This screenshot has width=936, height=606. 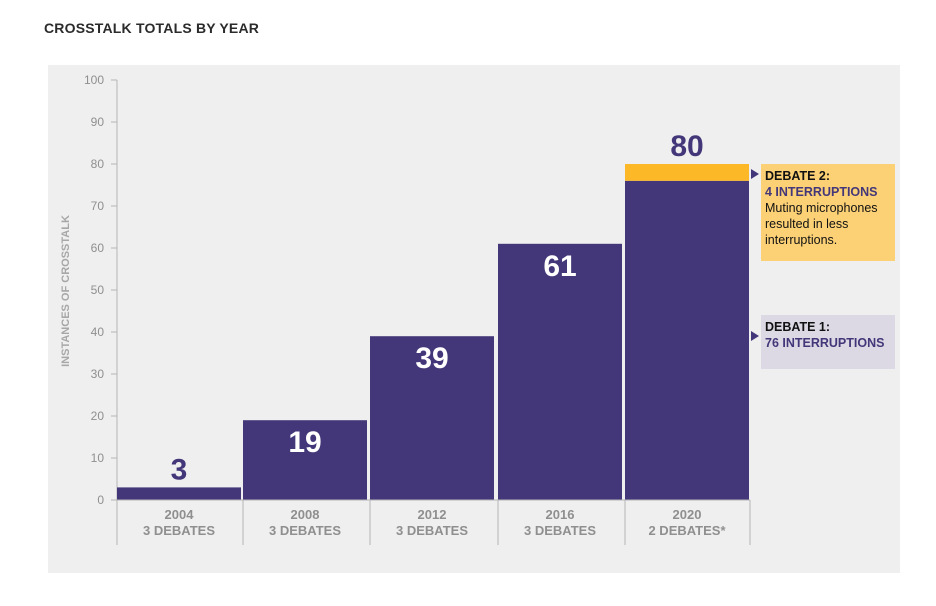 I want to click on x-tick-year: 2008, so click(x=305, y=514).